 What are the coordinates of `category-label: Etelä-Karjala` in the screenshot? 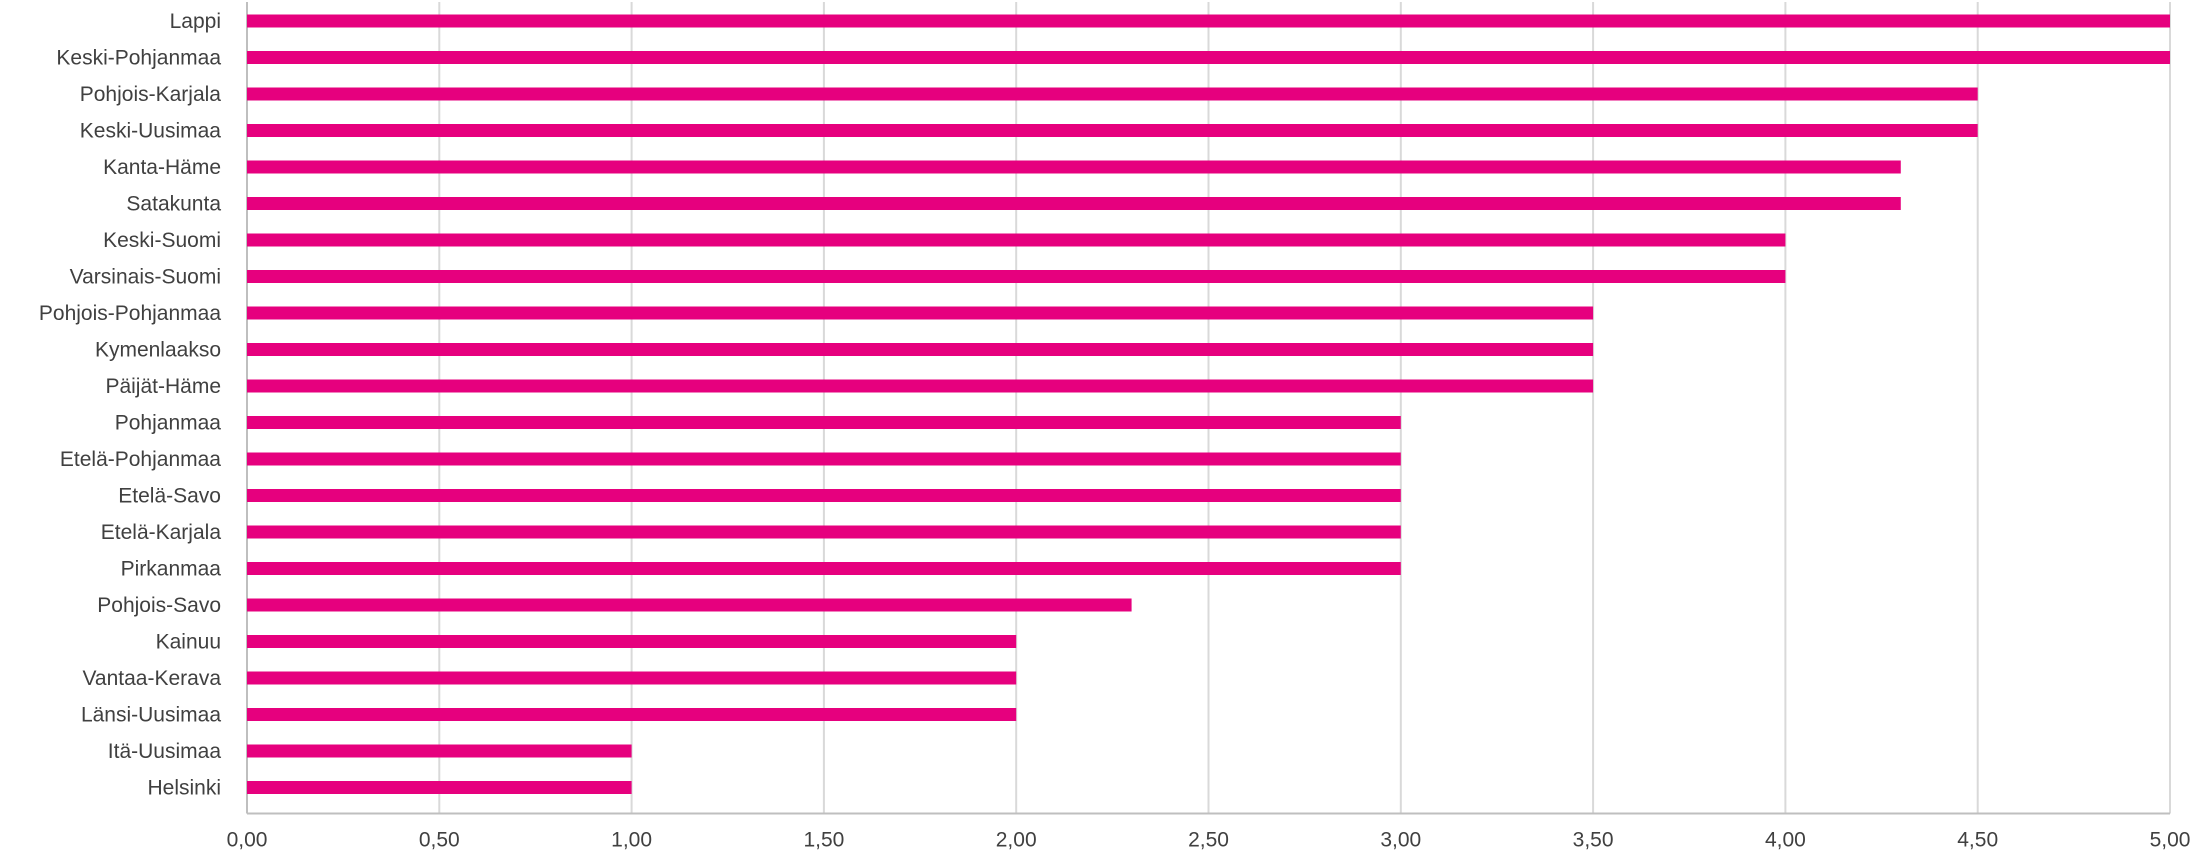 It's located at (161, 532).